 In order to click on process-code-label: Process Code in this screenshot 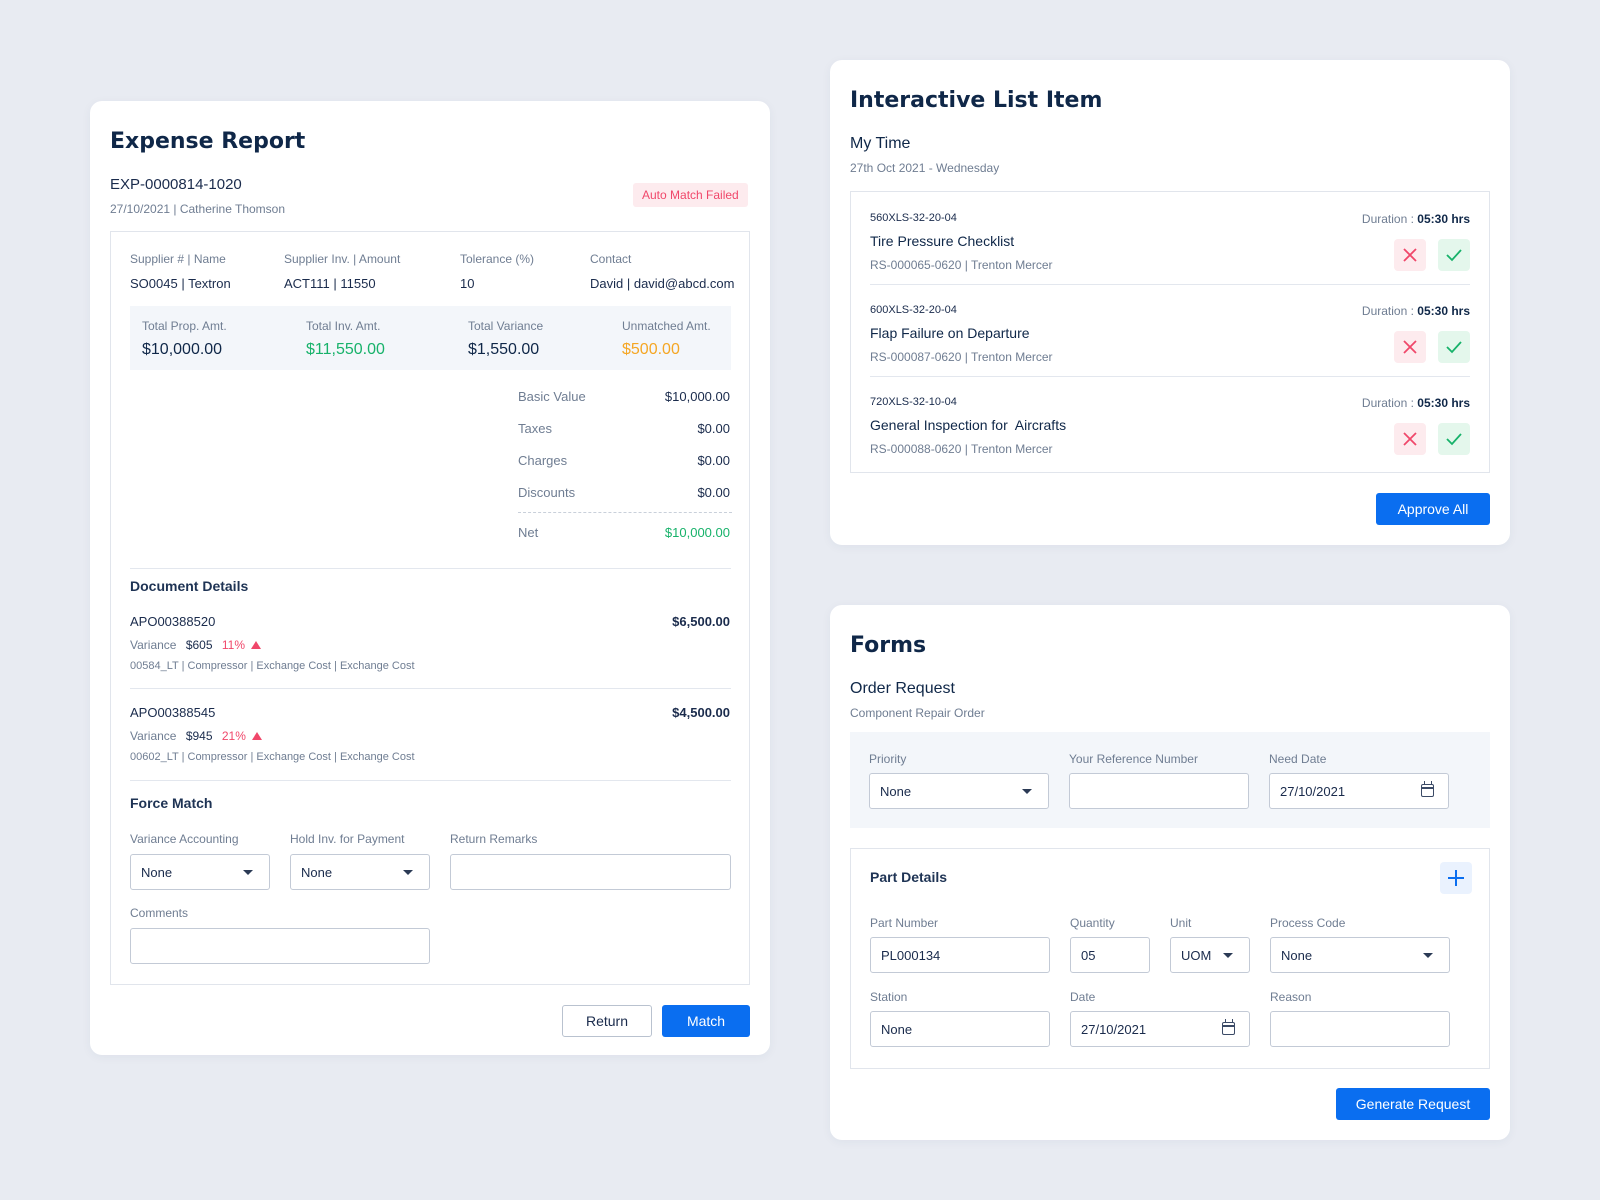, I will do `click(1308, 923)`.